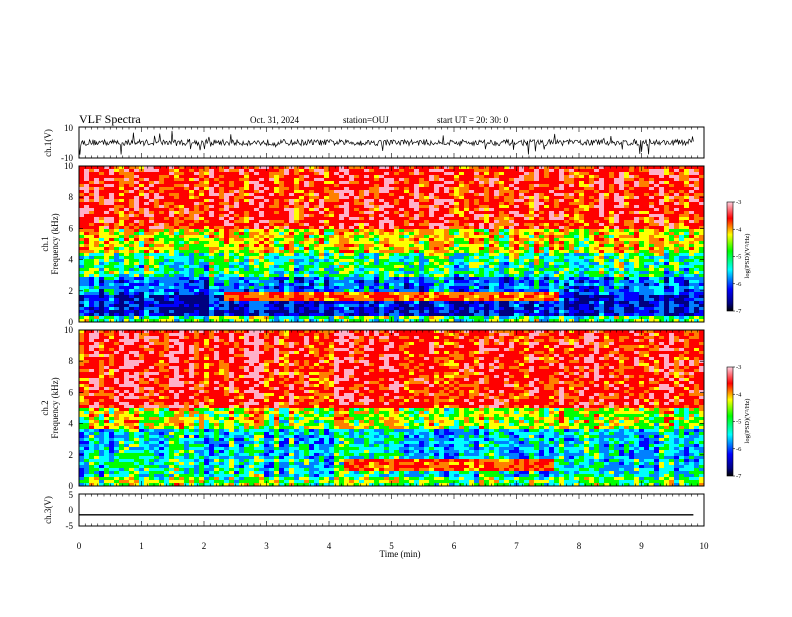  What do you see at coordinates (516, 546) in the screenshot?
I see `time-tick-label: 7` at bounding box center [516, 546].